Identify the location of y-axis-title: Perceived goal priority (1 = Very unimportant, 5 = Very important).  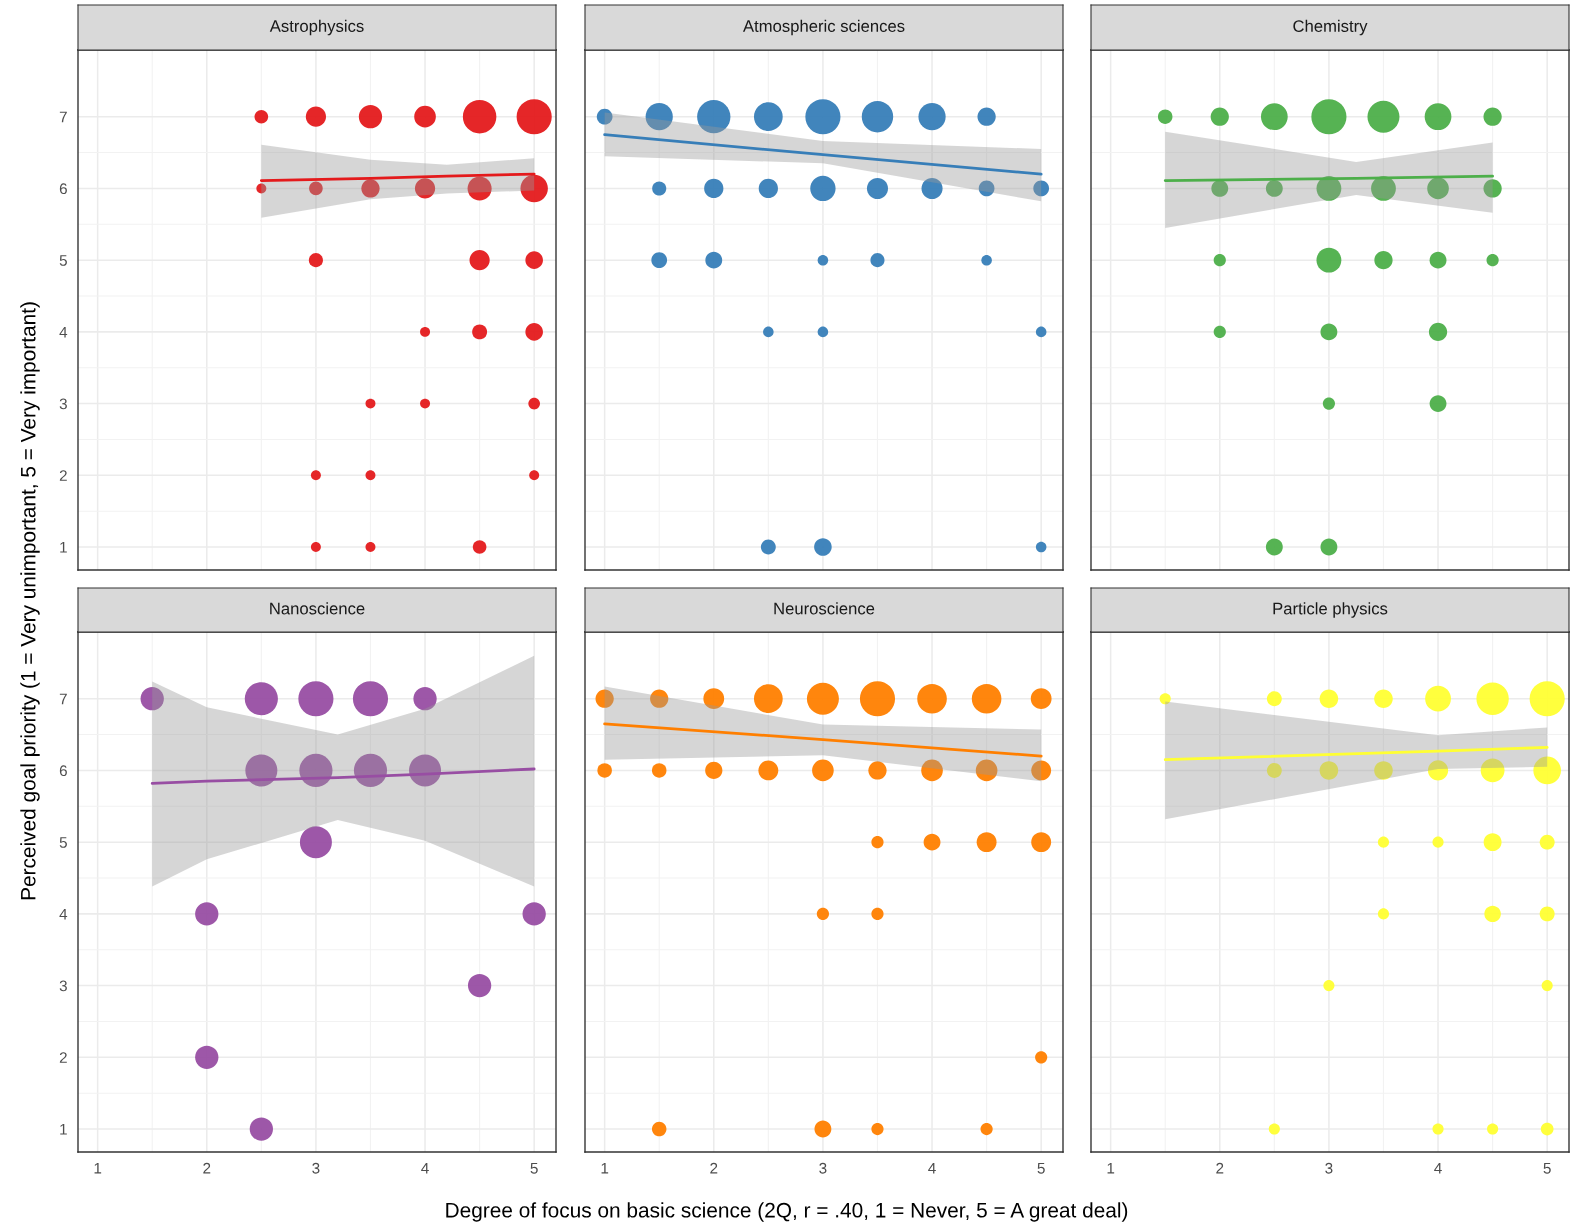
(30, 601).